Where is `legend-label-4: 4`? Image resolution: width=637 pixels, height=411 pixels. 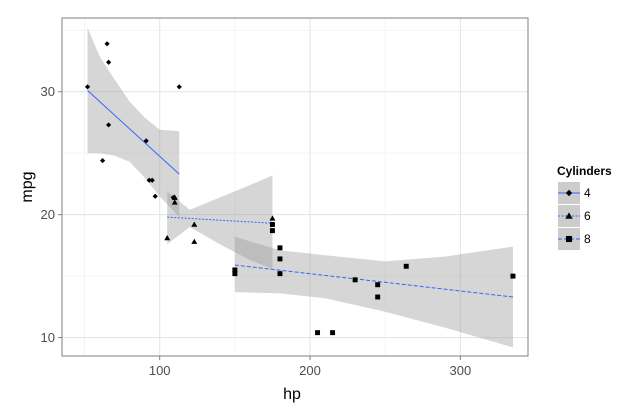
legend-label-4: 4 is located at coordinates (587, 193).